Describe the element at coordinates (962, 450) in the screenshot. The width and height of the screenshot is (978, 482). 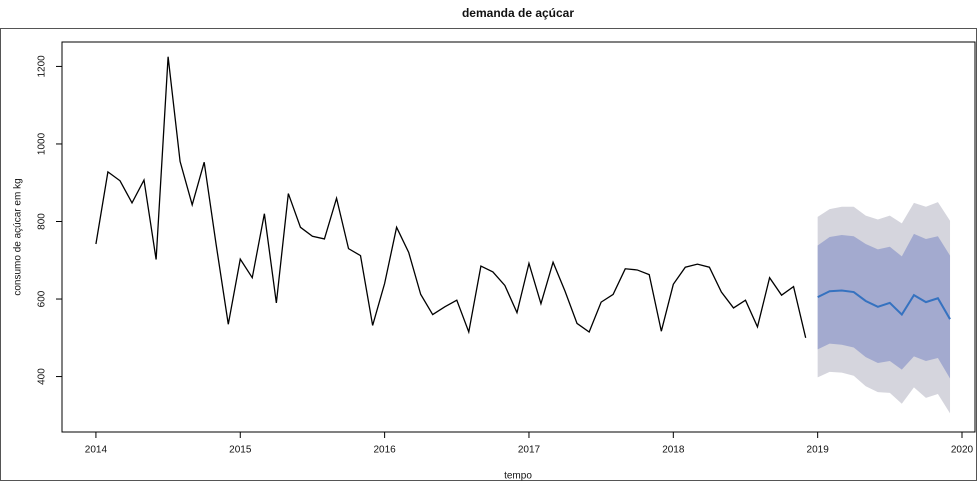
I see `x-tick-label: 2020` at that location.